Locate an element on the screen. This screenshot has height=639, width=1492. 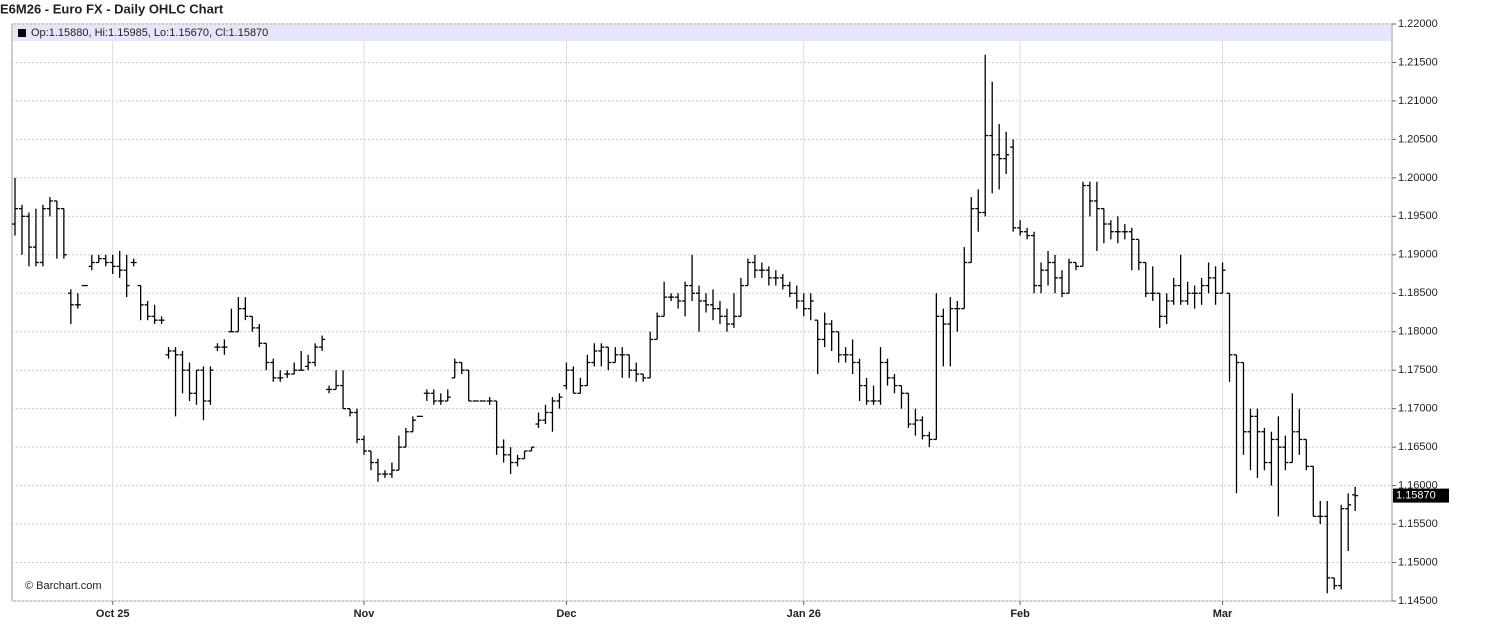
y-tick-label: 1.20000 is located at coordinates (1418, 178).